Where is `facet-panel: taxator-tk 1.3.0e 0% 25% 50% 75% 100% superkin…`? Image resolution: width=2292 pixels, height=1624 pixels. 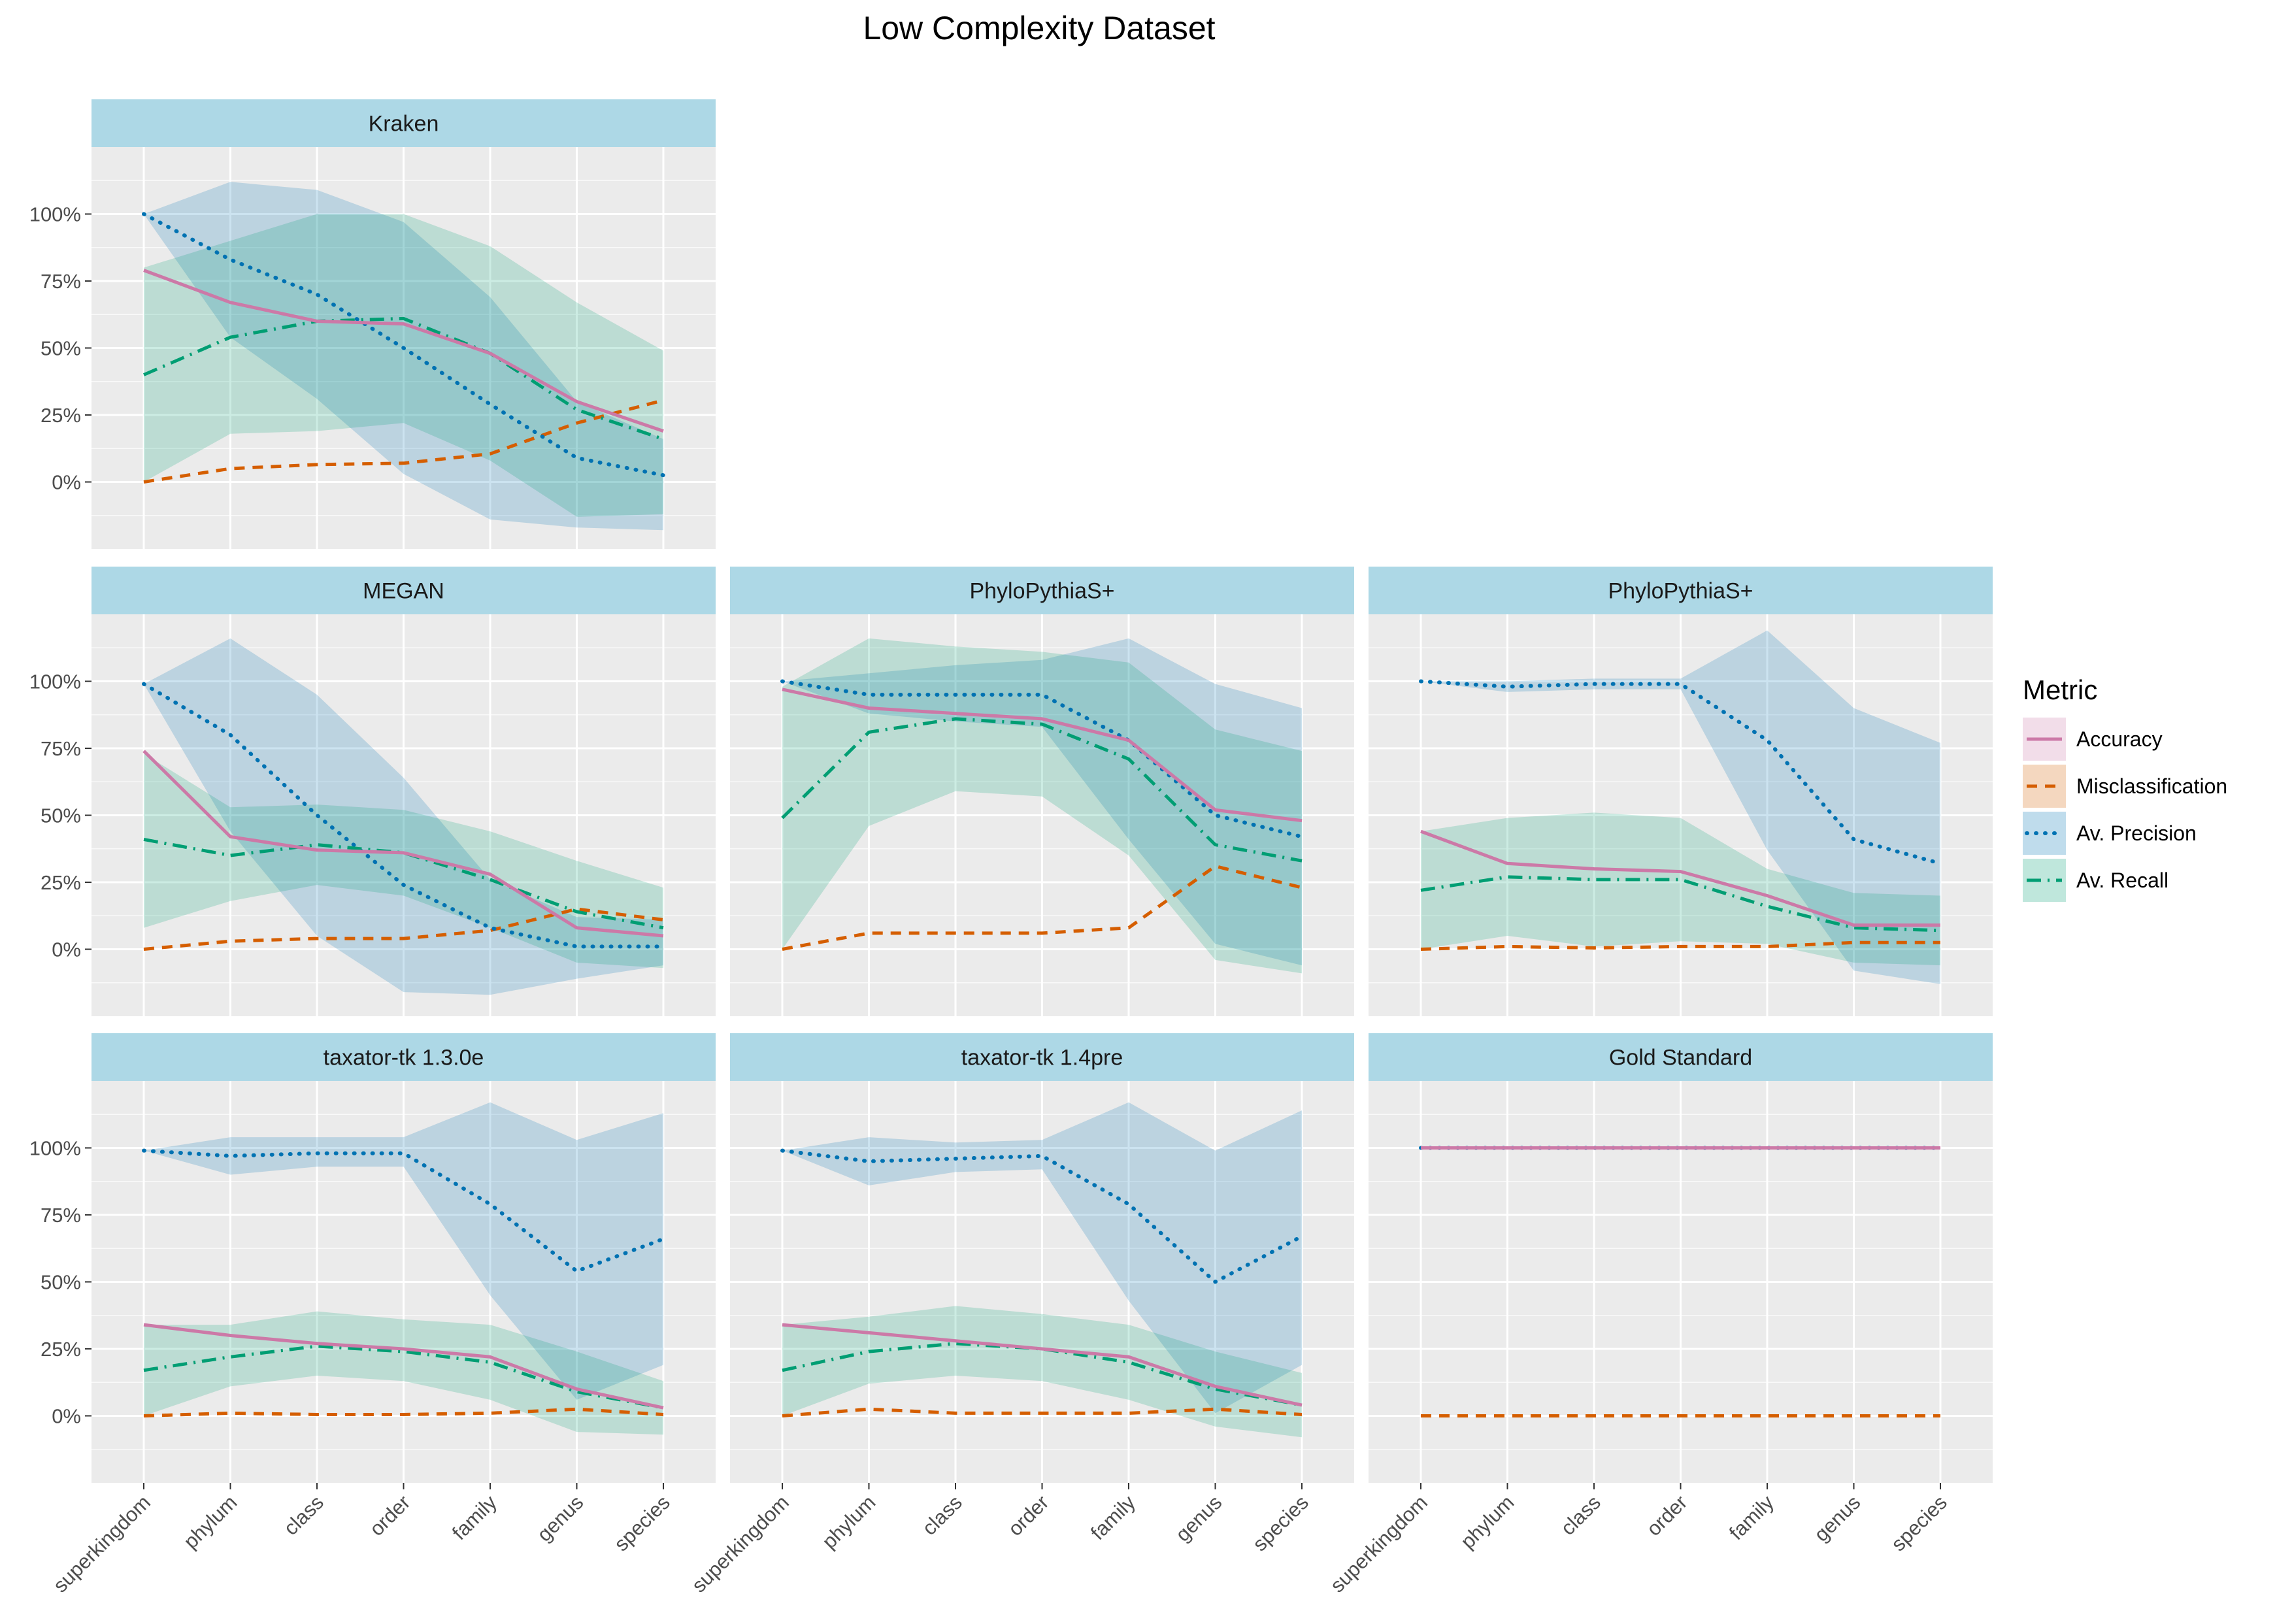
facet-panel: taxator-tk 1.3.0e 0% 25% 50% 75% 100% superkin… is located at coordinates (373, 1315).